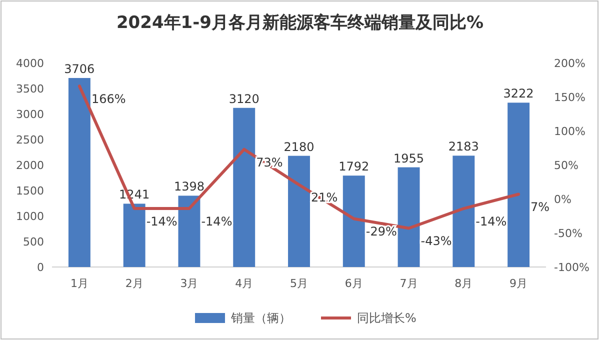 This screenshot has height=341, width=600. I want to click on y2-tick-label: 200%, so click(570, 63).